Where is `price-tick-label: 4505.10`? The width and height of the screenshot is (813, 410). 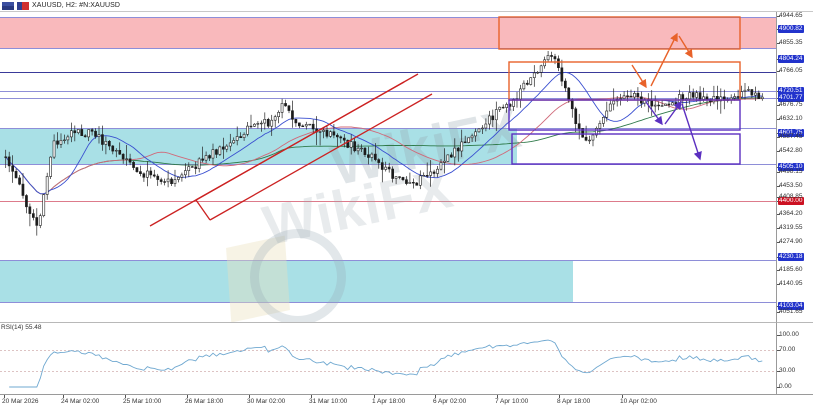
price-tick-label: 4505.10 is located at coordinates (791, 167).